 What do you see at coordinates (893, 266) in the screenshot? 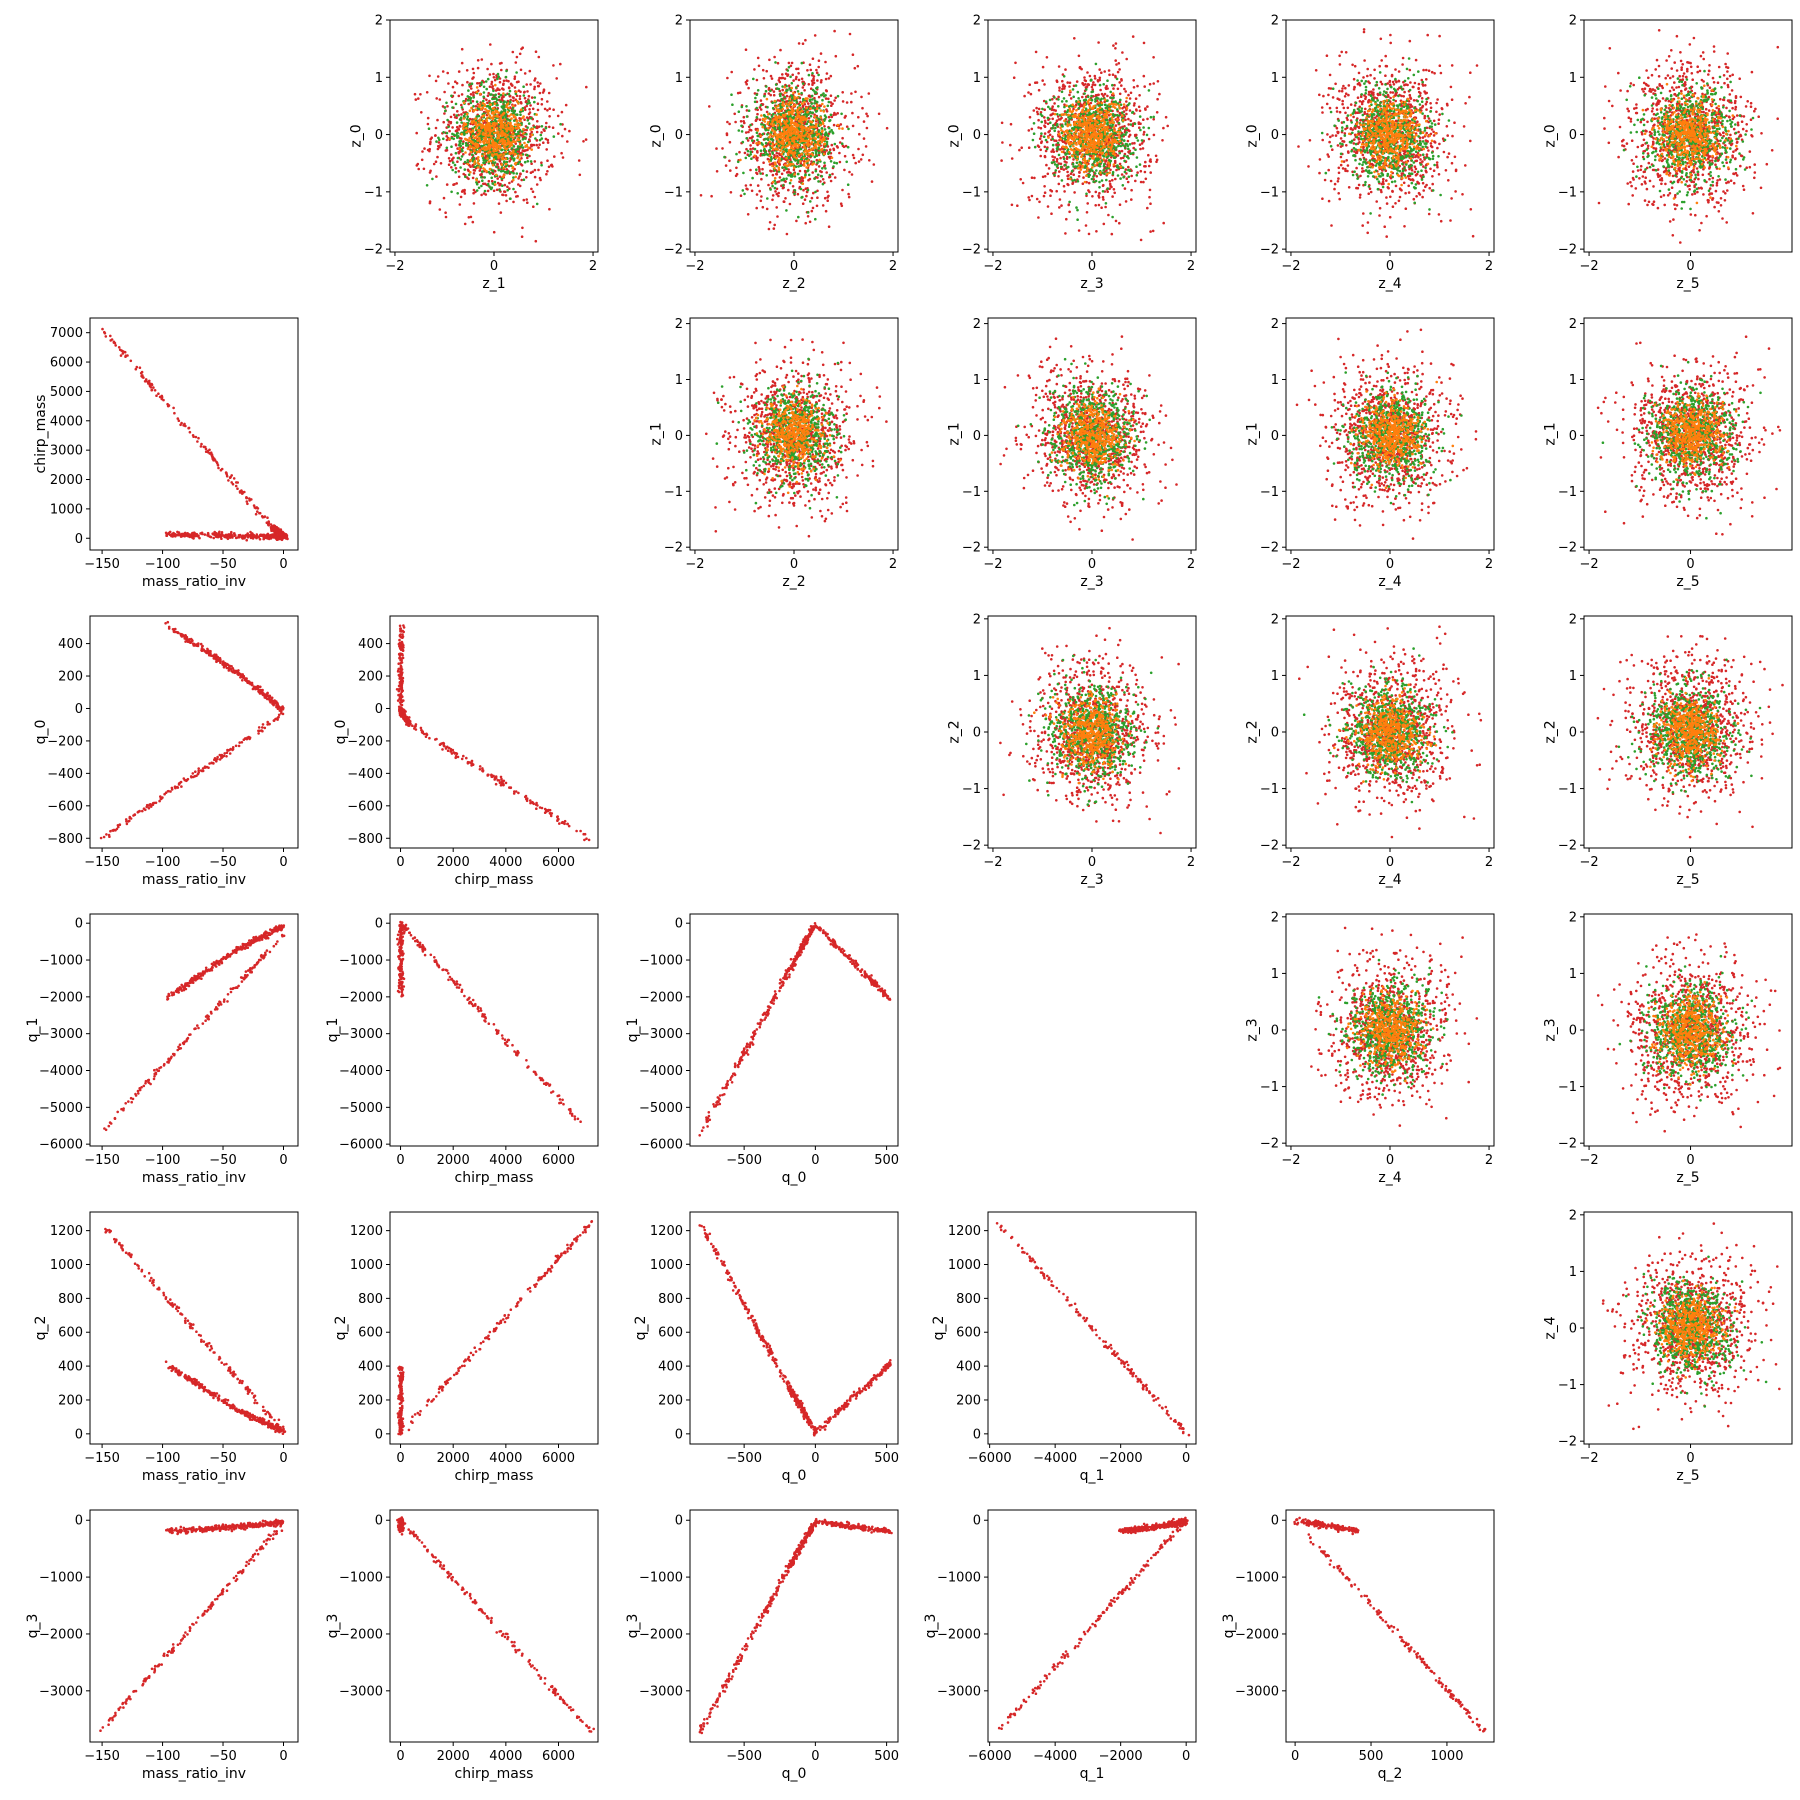
I see `x-tick-label: 2` at bounding box center [893, 266].